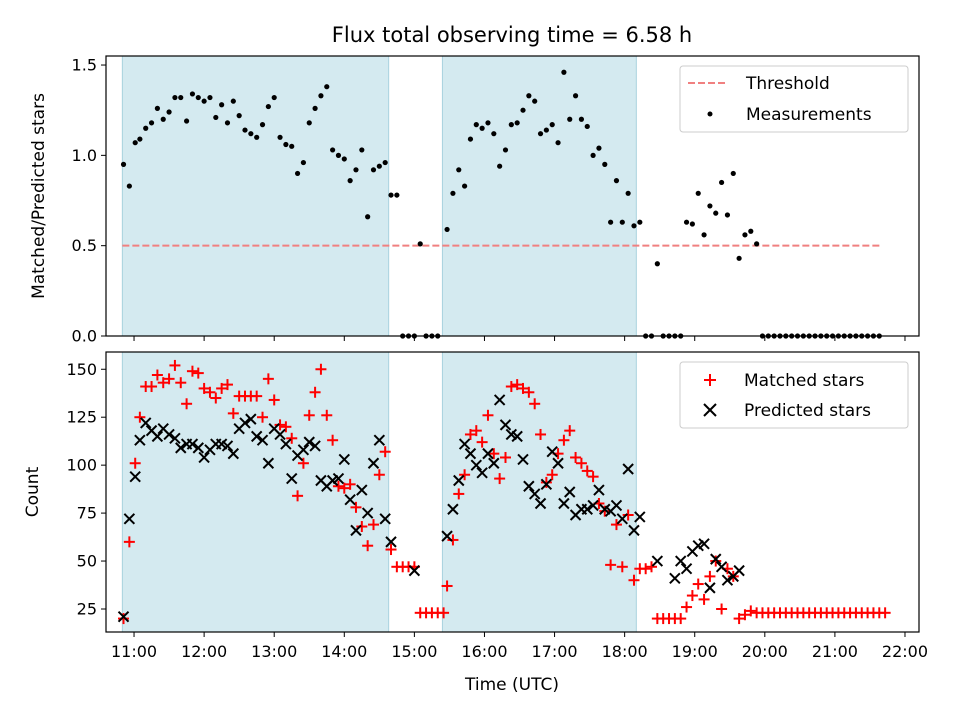 This screenshot has width=960, height=720. Describe the element at coordinates (809, 115) in the screenshot. I see `legend-measurements-label: Measurements` at that location.